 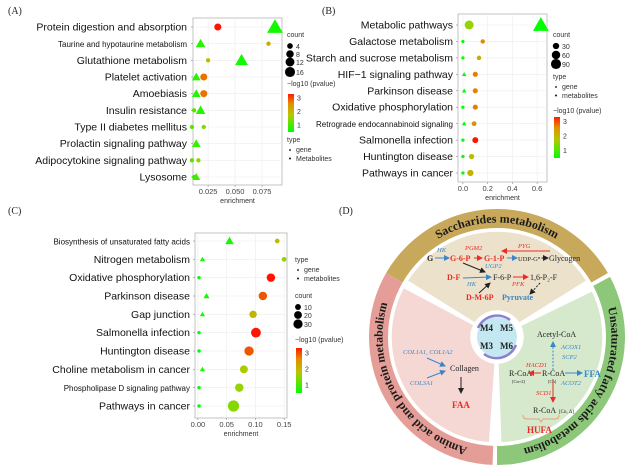 What do you see at coordinates (566, 56) in the screenshot?
I see `legend-count-label: 60` at bounding box center [566, 56].